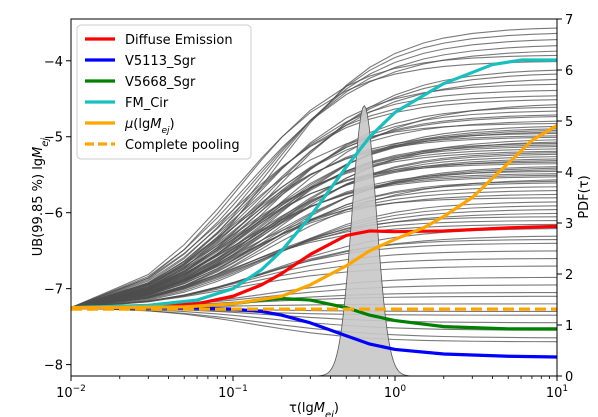  Describe the element at coordinates (569, 326) in the screenshot. I see `y2-tick-label: 1` at that location.